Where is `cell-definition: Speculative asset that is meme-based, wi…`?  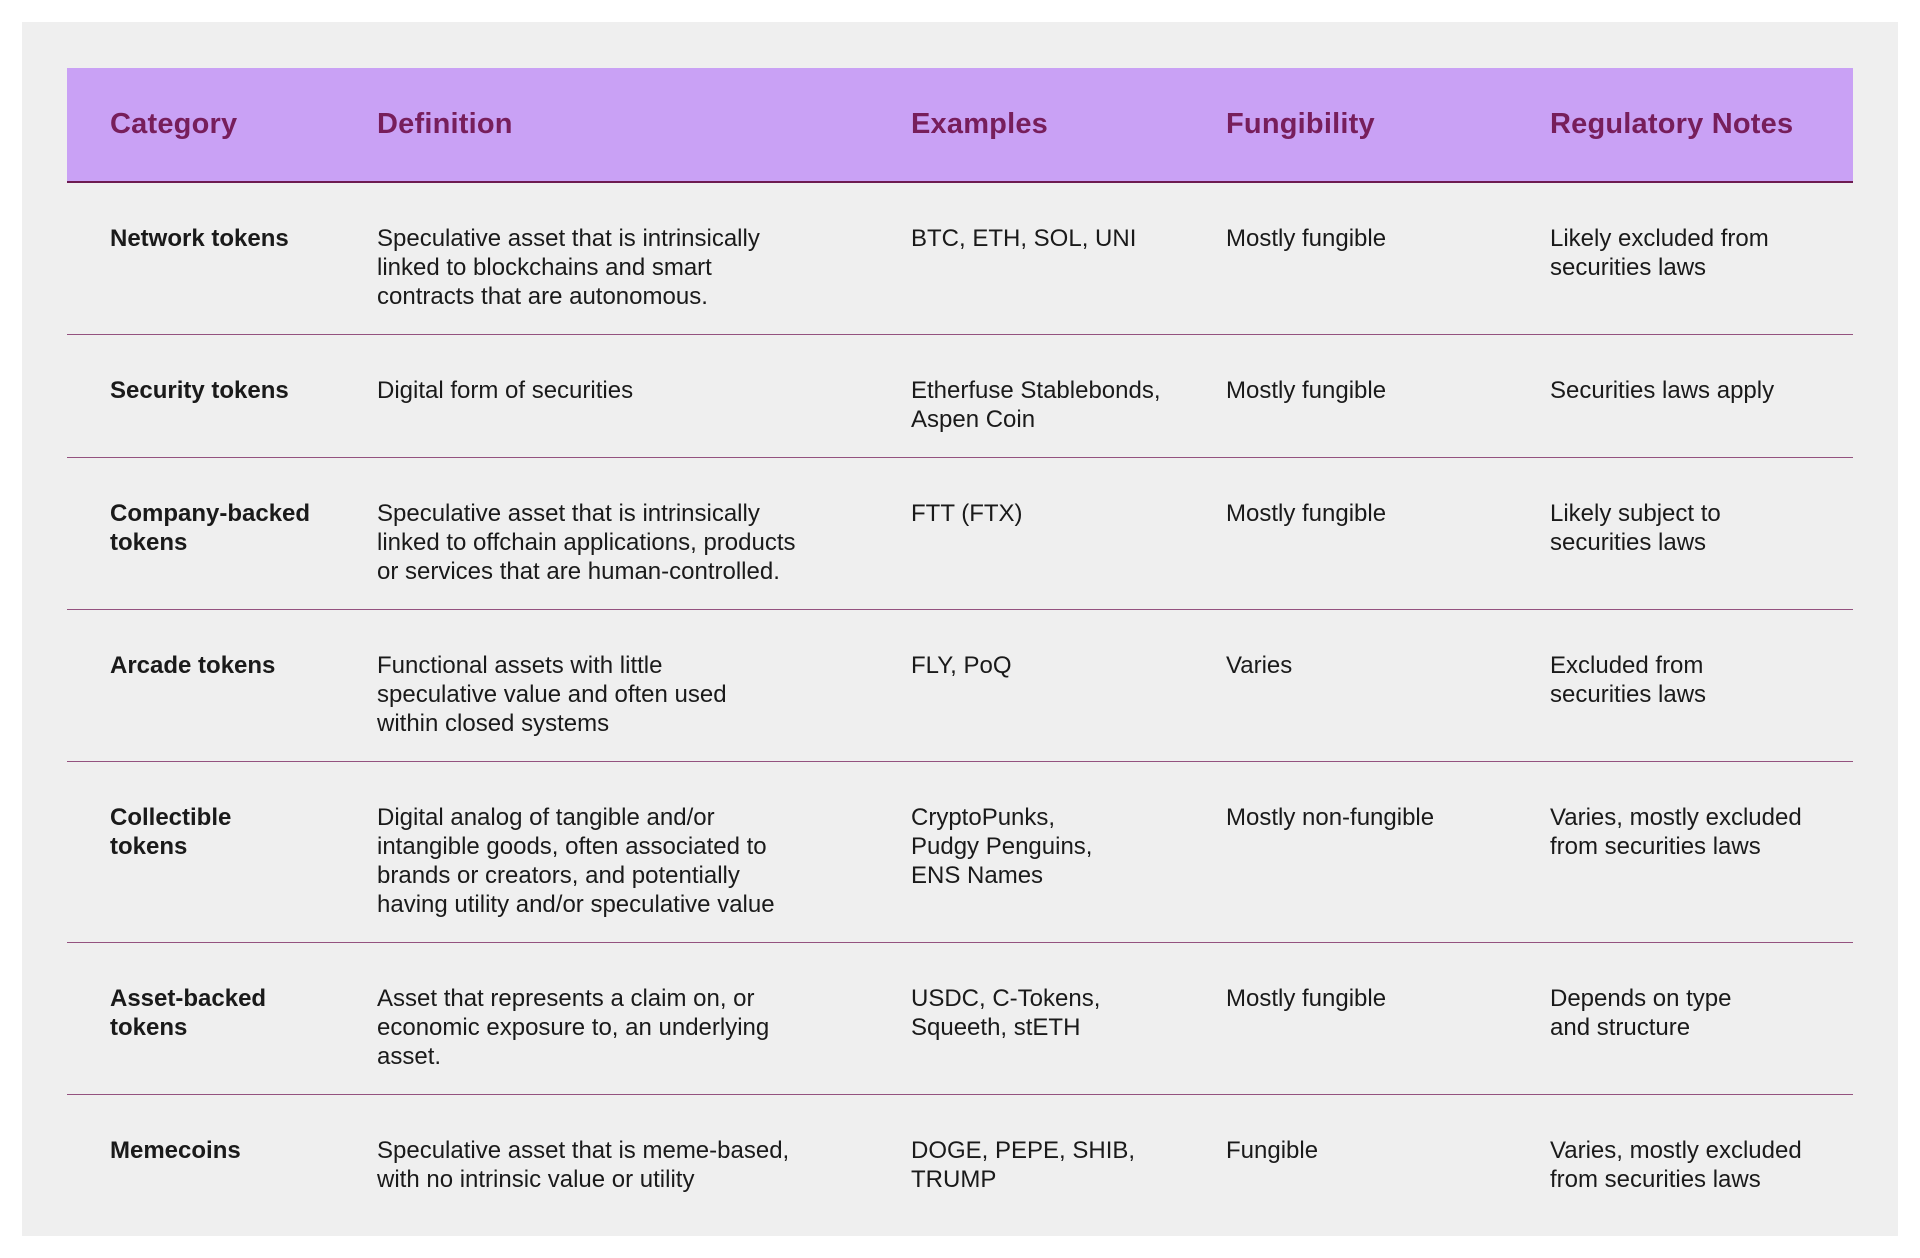 cell-definition: Speculative asset that is meme-based, wi… is located at coordinates (583, 1165).